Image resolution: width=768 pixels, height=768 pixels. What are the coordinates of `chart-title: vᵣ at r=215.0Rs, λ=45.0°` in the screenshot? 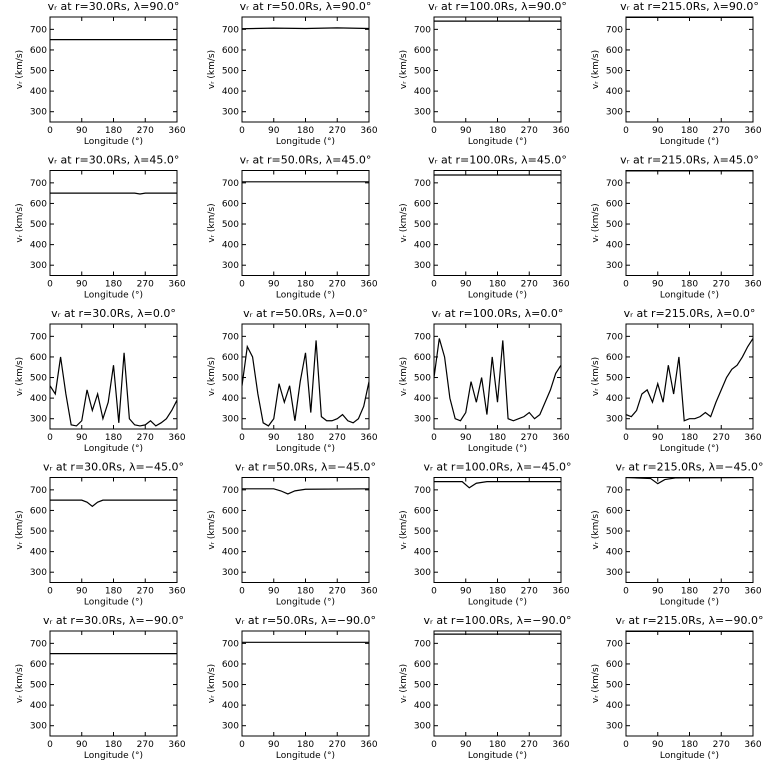 It's located at (689, 160).